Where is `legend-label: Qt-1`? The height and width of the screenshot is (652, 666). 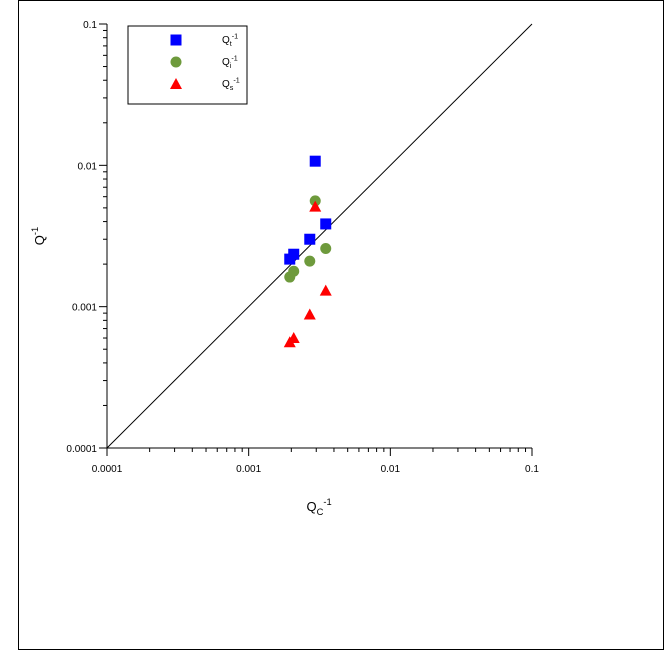 legend-label: Qt-1 is located at coordinates (230, 40).